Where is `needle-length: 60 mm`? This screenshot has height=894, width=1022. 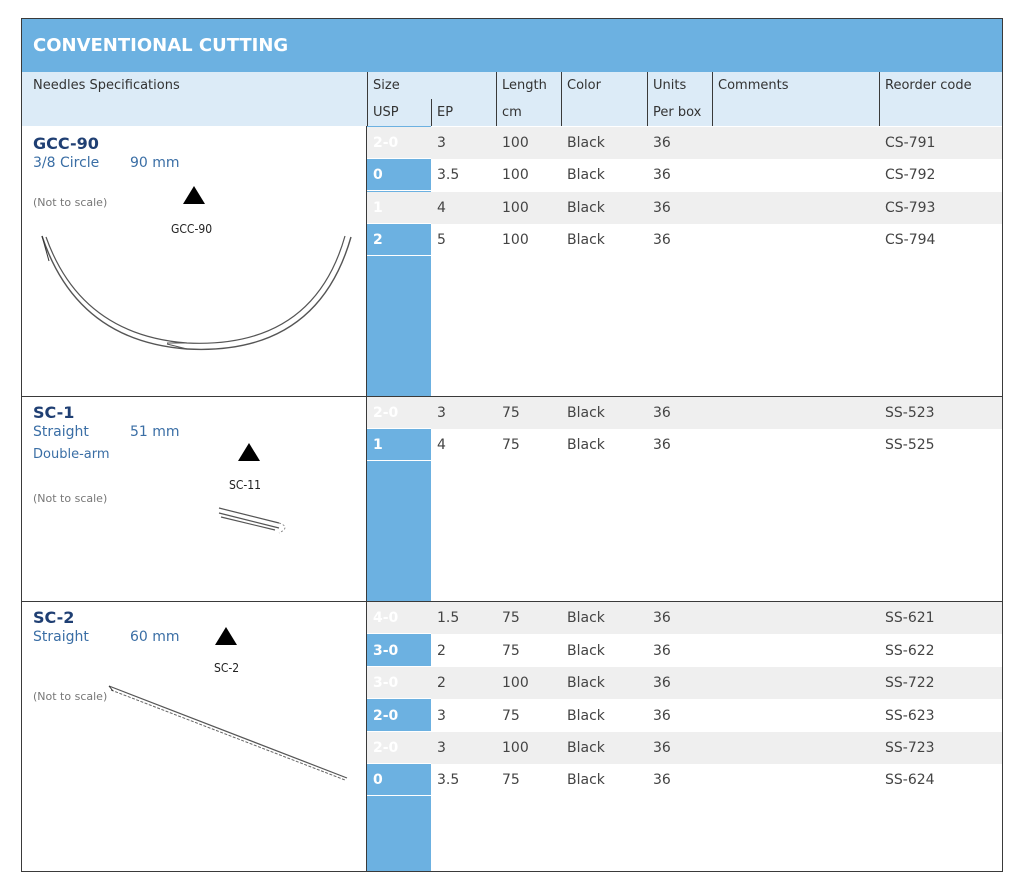
needle-length: 60 mm is located at coordinates (155, 637).